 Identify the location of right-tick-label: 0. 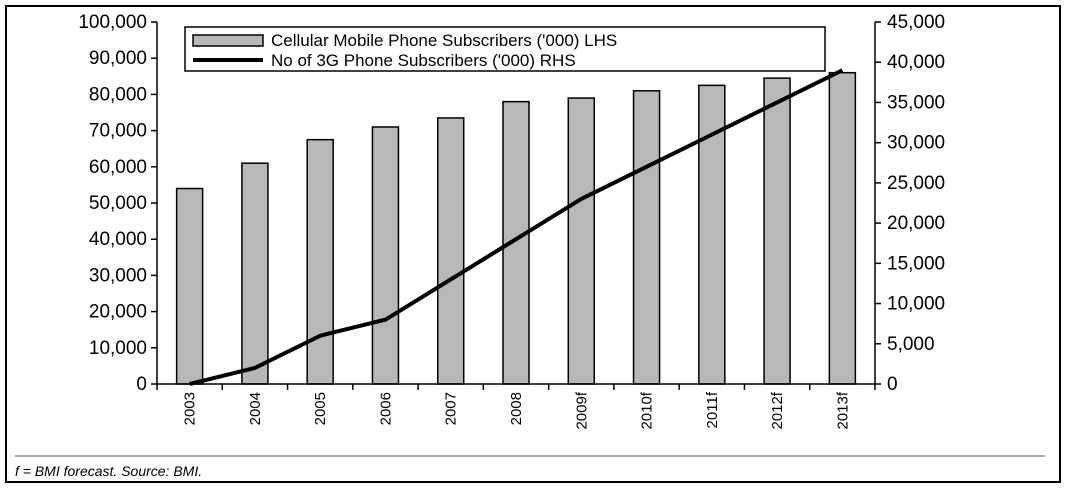
(892, 384).